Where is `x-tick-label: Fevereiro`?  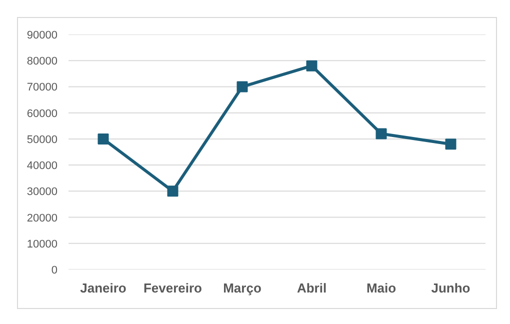
x-tick-label: Fevereiro is located at coordinates (172, 288).